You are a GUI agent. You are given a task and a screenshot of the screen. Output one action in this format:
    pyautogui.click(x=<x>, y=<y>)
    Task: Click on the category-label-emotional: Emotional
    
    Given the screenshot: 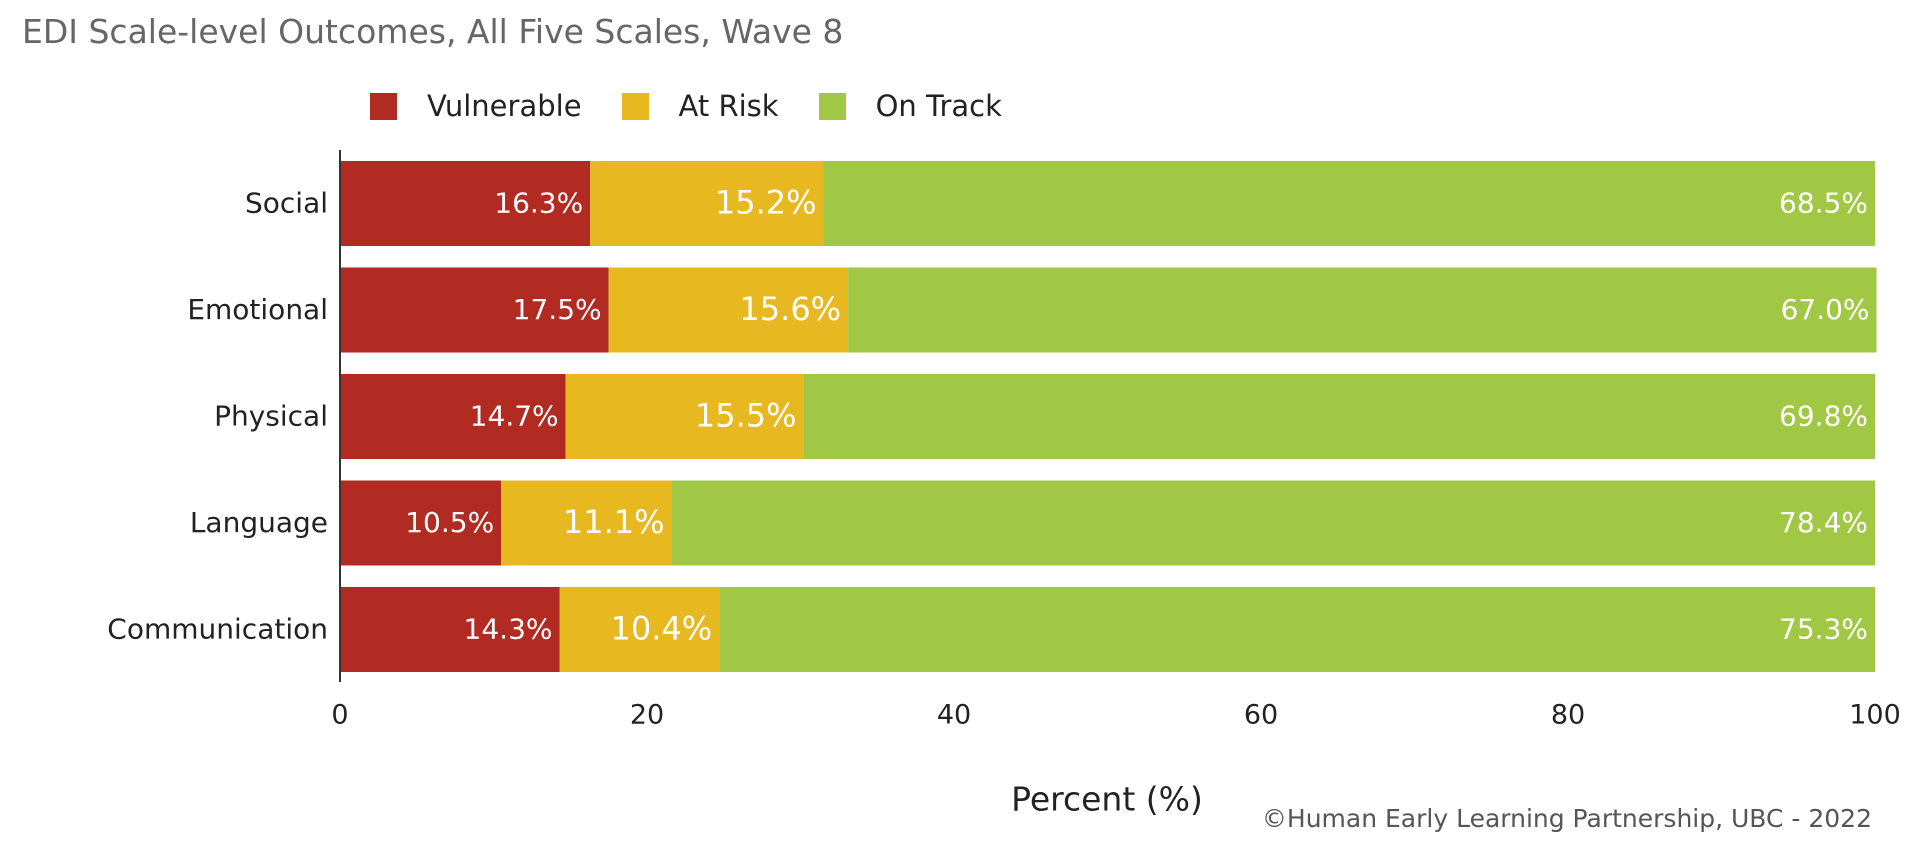 What is the action you would take?
    pyautogui.click(x=257, y=309)
    